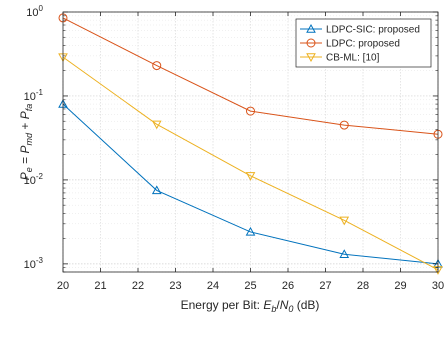 The width and height of the screenshot is (447, 345). What do you see at coordinates (34, 11) in the screenshot?
I see `y-tick-label: 10⁰` at bounding box center [34, 11].